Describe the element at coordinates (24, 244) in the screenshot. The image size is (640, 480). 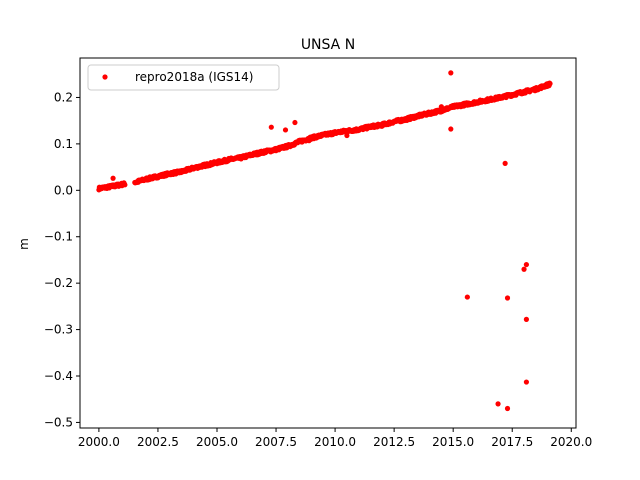
I see `y-axis-label: m` at that location.